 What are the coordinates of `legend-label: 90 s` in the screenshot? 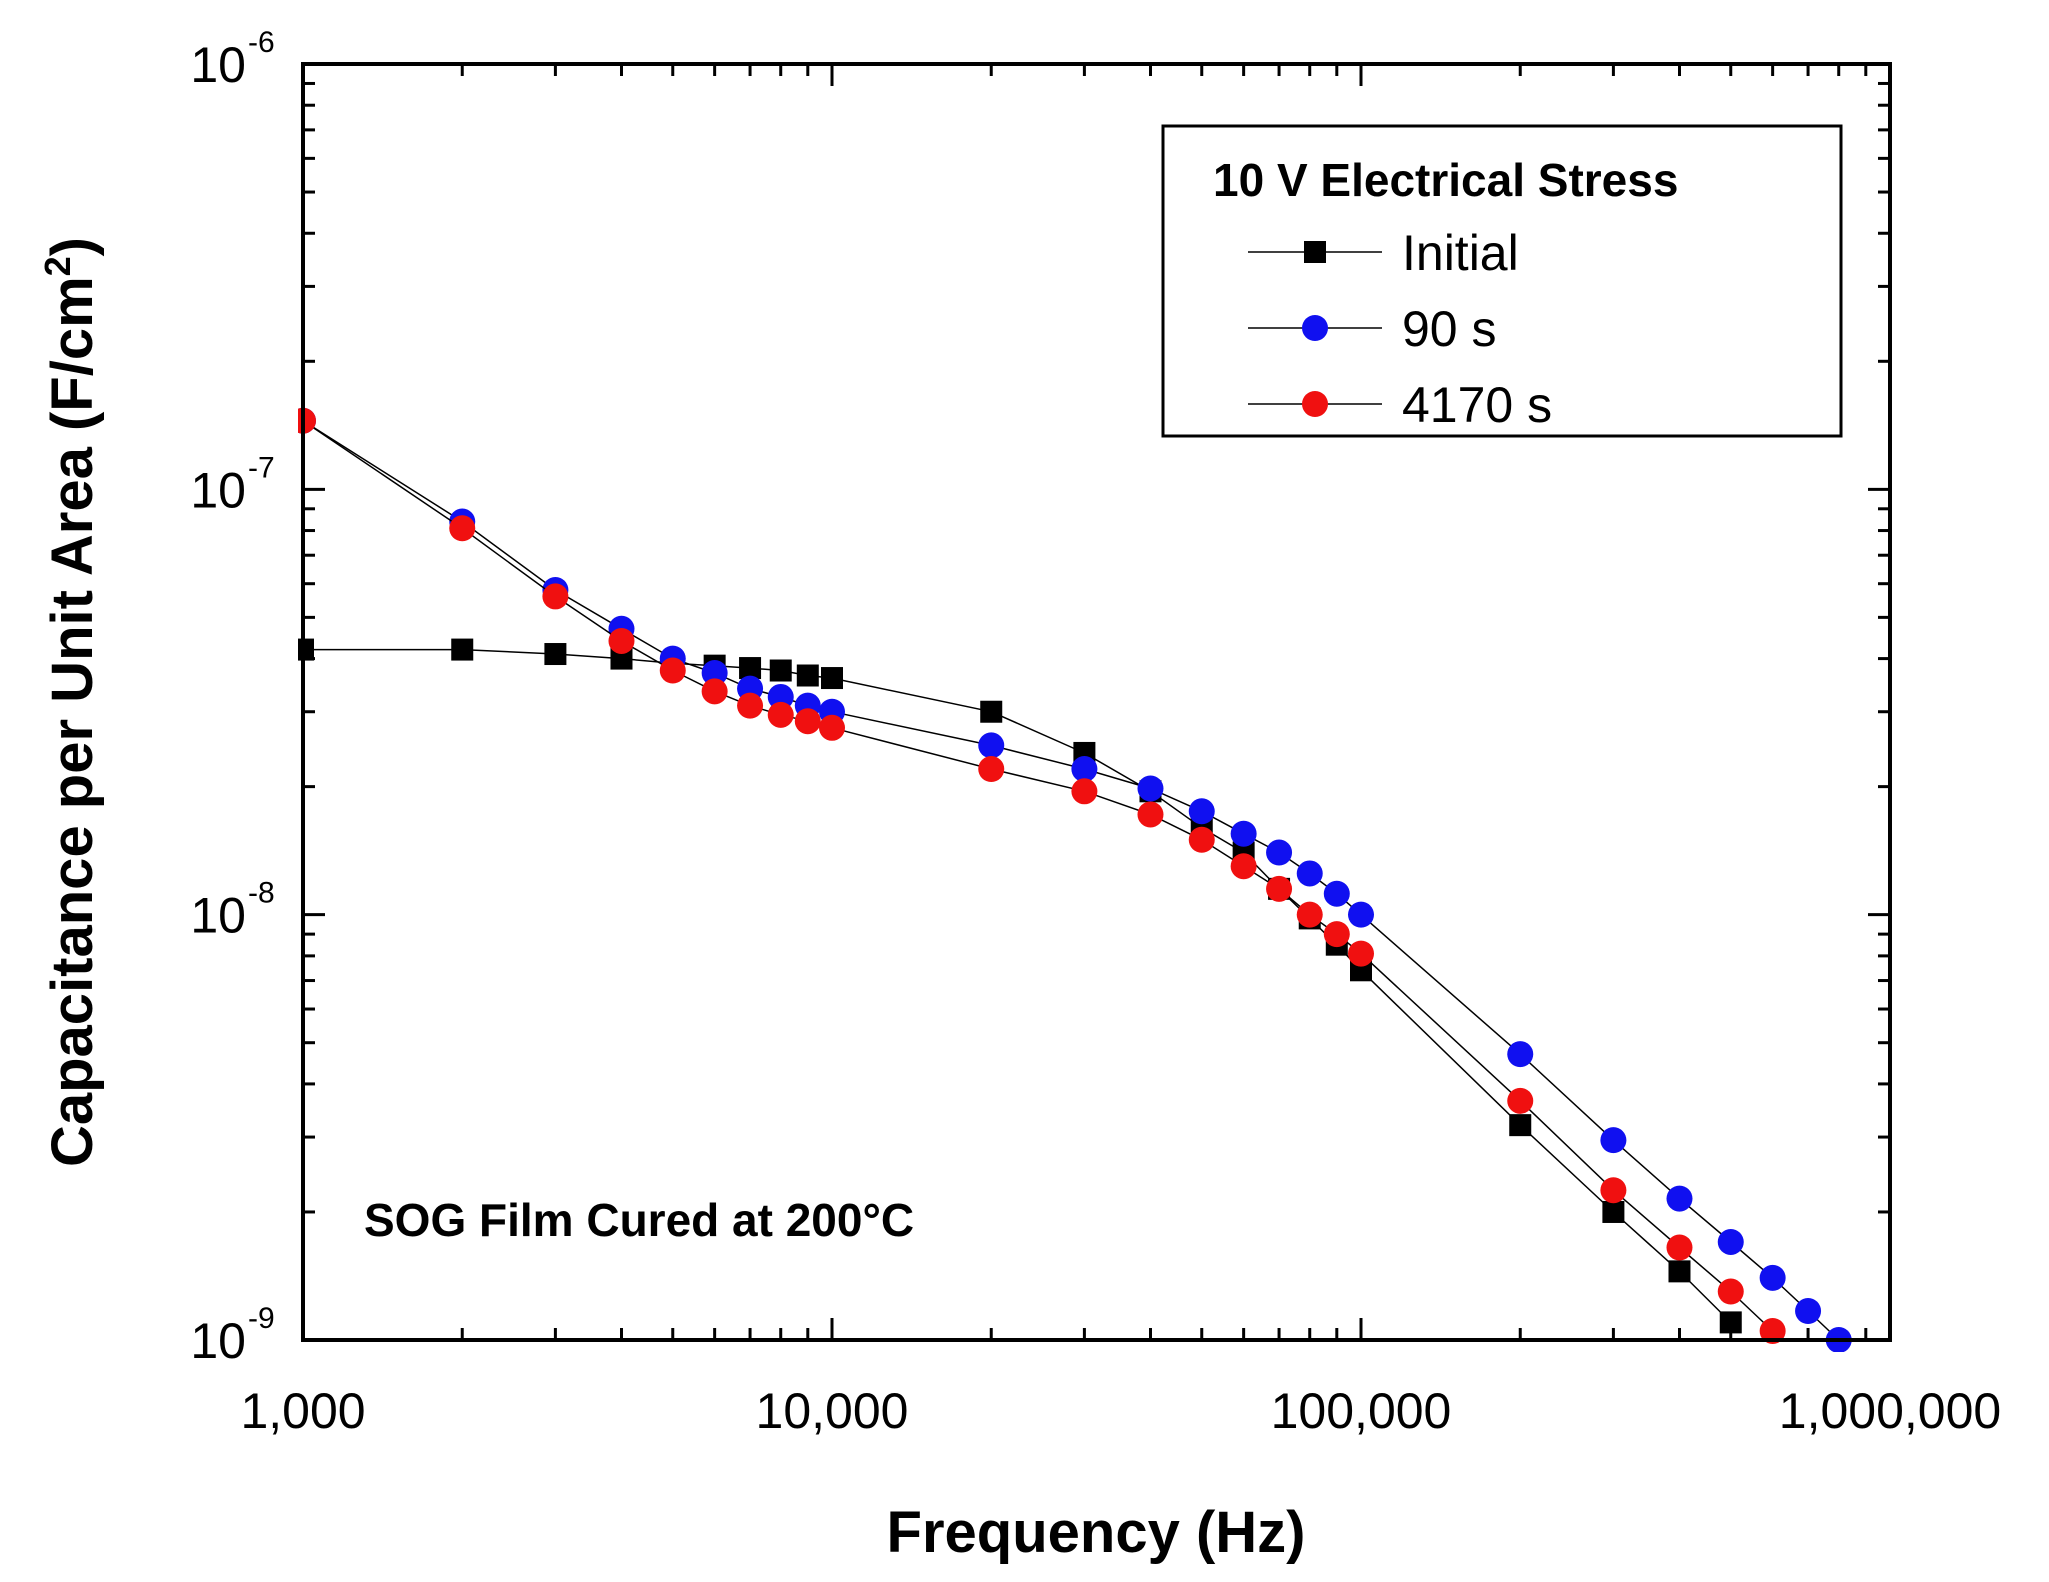 It's located at (1449, 329).